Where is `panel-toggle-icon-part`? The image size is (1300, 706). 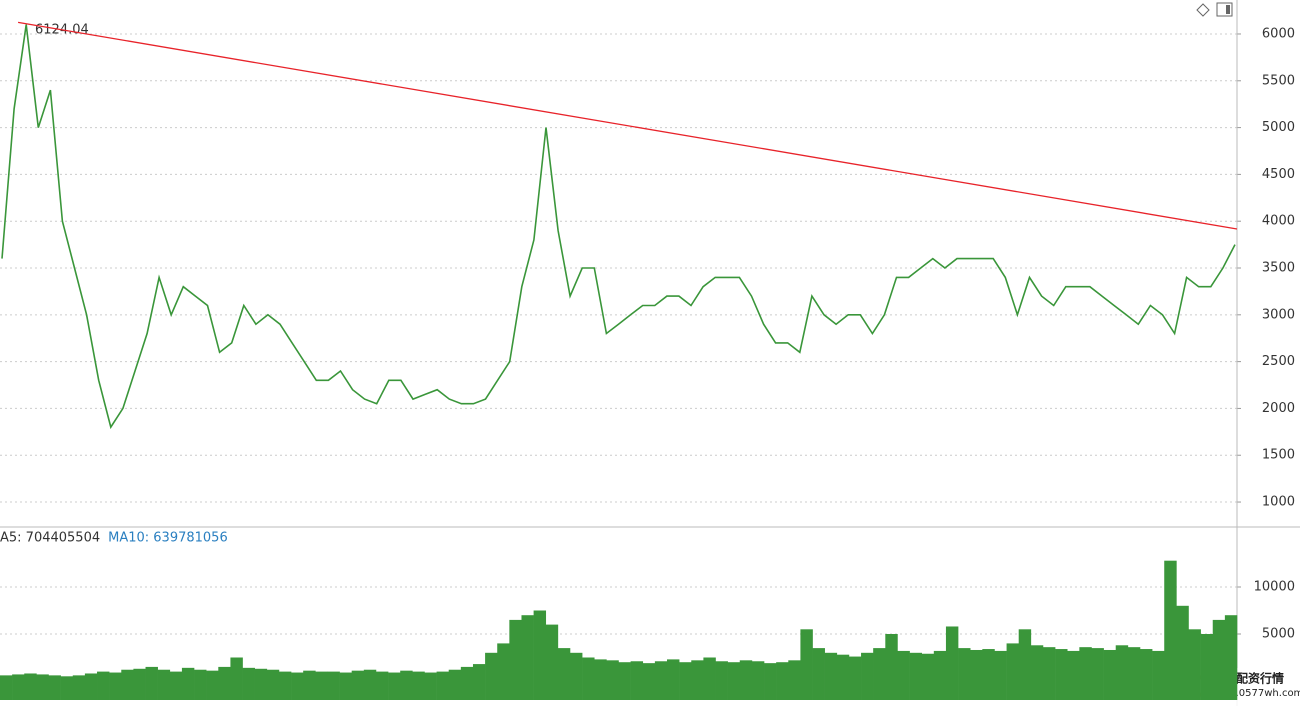
panel-toggle-icon-part is located at coordinates (1228, 9).